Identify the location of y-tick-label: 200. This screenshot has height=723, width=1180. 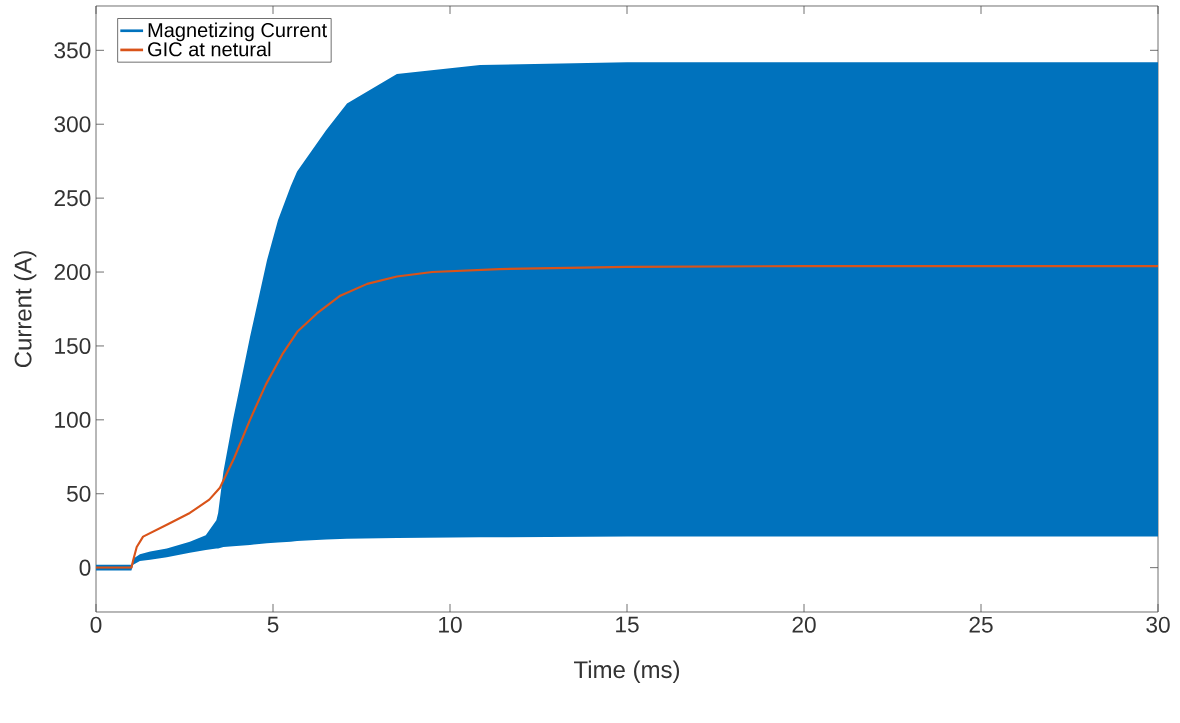
(72, 272).